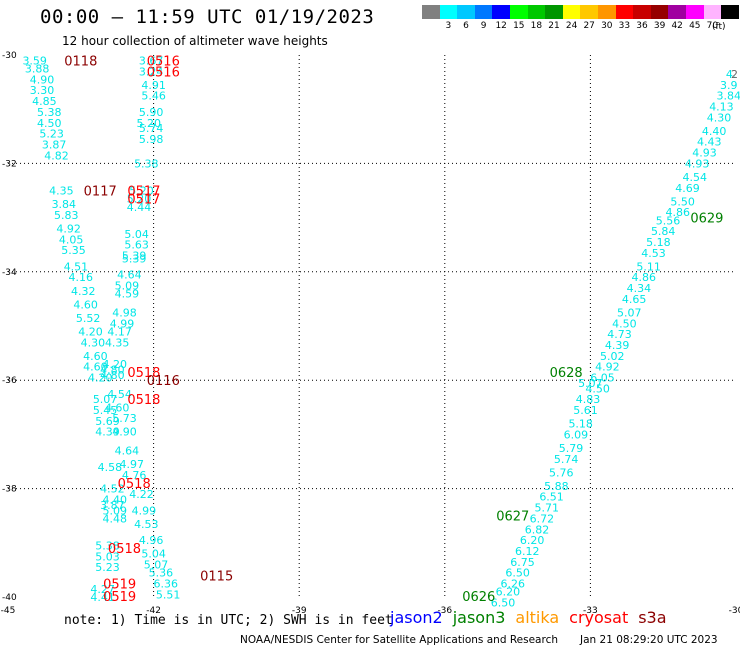  I want to click on pass-time-label: 0626, so click(478, 597).